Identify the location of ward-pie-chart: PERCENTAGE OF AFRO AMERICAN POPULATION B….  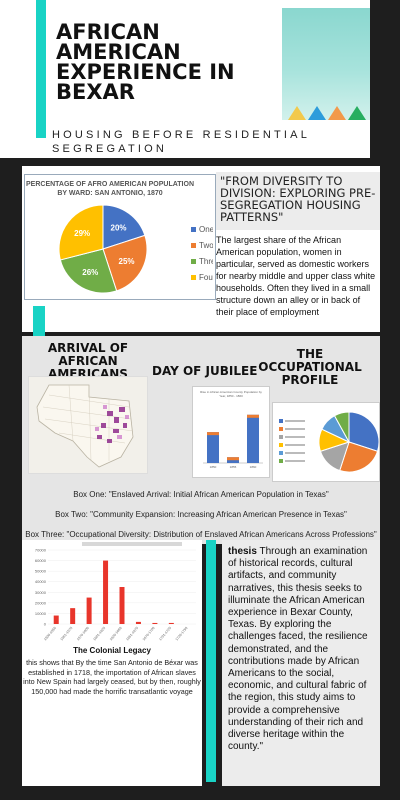
(120, 237).